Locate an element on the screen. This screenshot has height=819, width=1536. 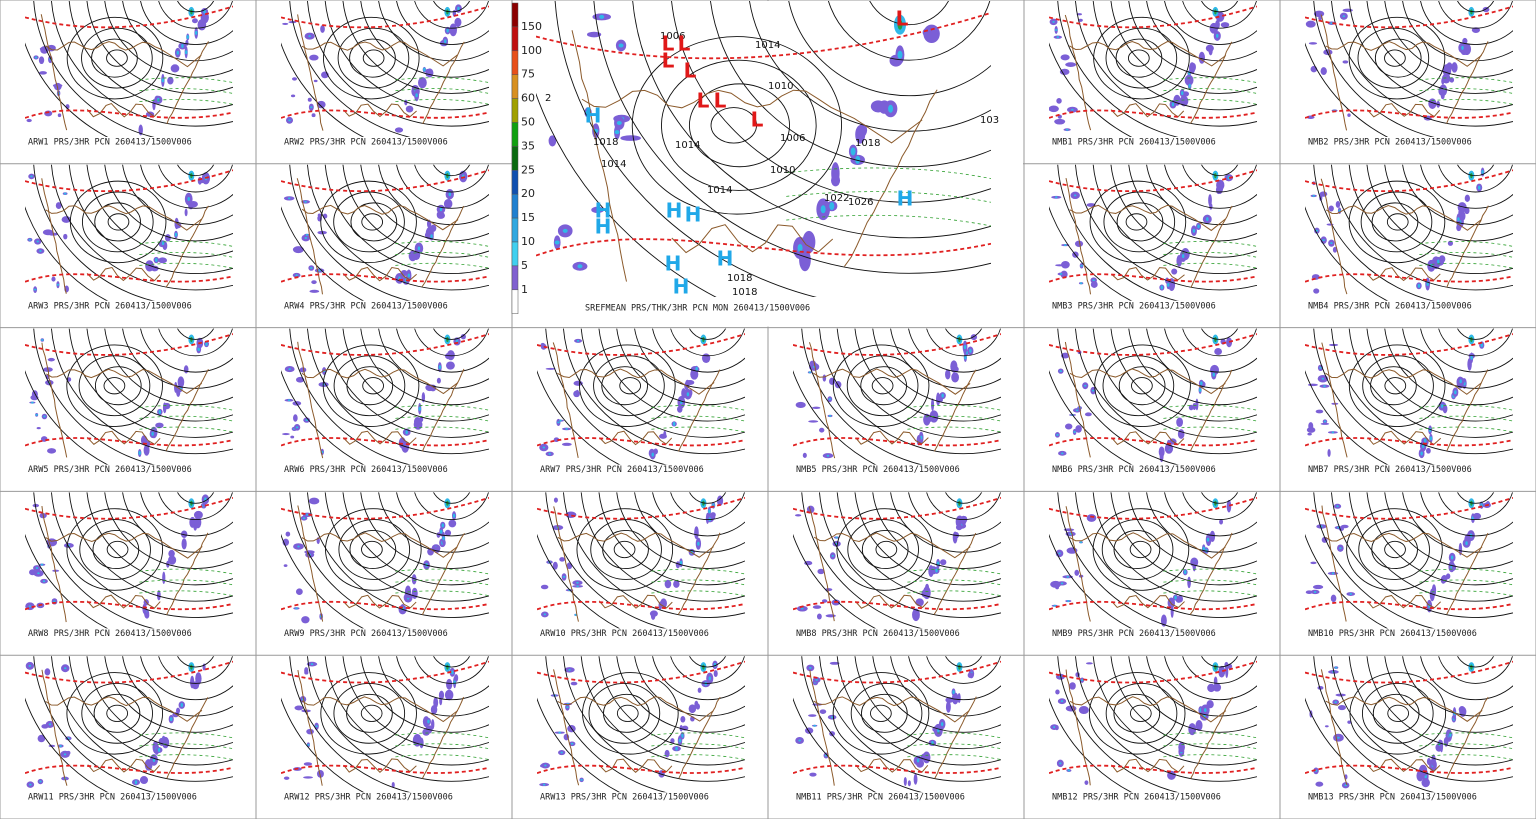
isobar-label: 1014 is located at coordinates (687, 145).